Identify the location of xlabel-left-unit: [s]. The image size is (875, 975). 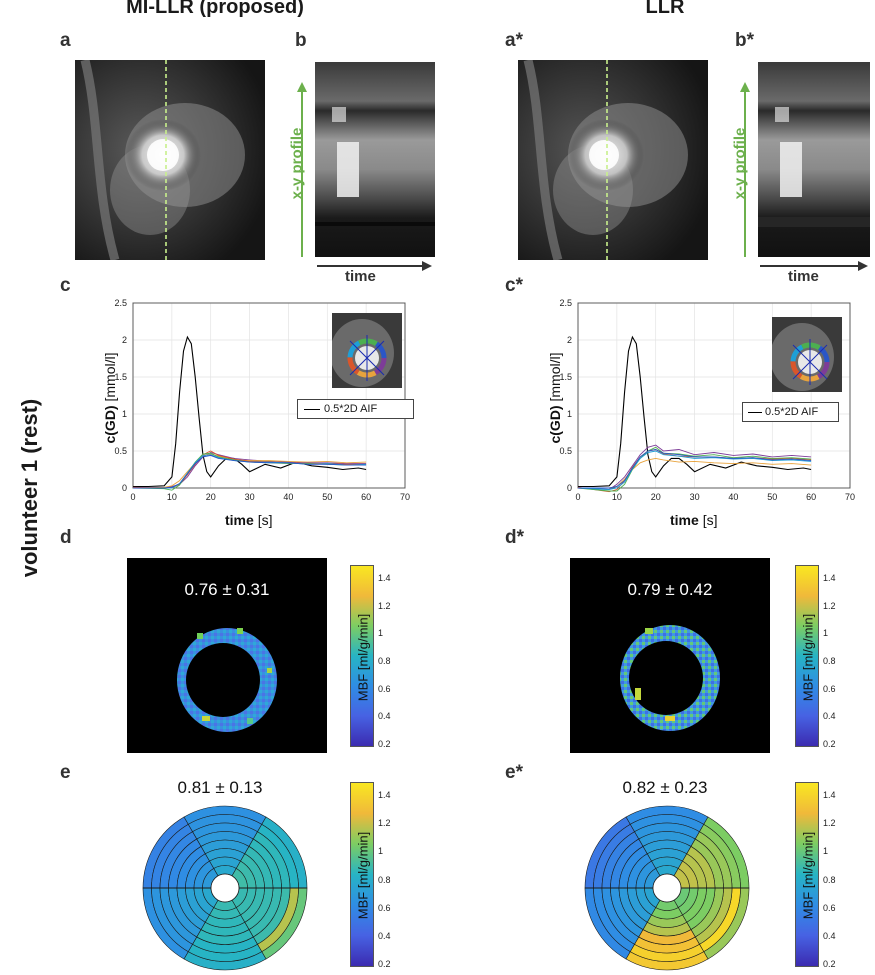
(265, 520).